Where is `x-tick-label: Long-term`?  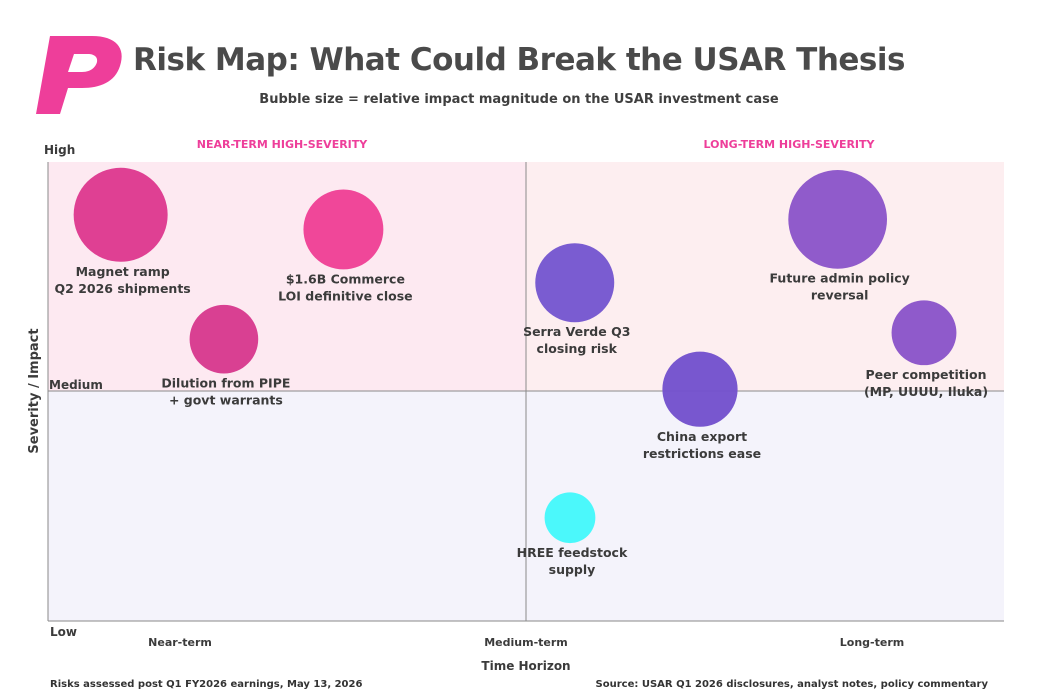 x-tick-label: Long-term is located at coordinates (872, 642).